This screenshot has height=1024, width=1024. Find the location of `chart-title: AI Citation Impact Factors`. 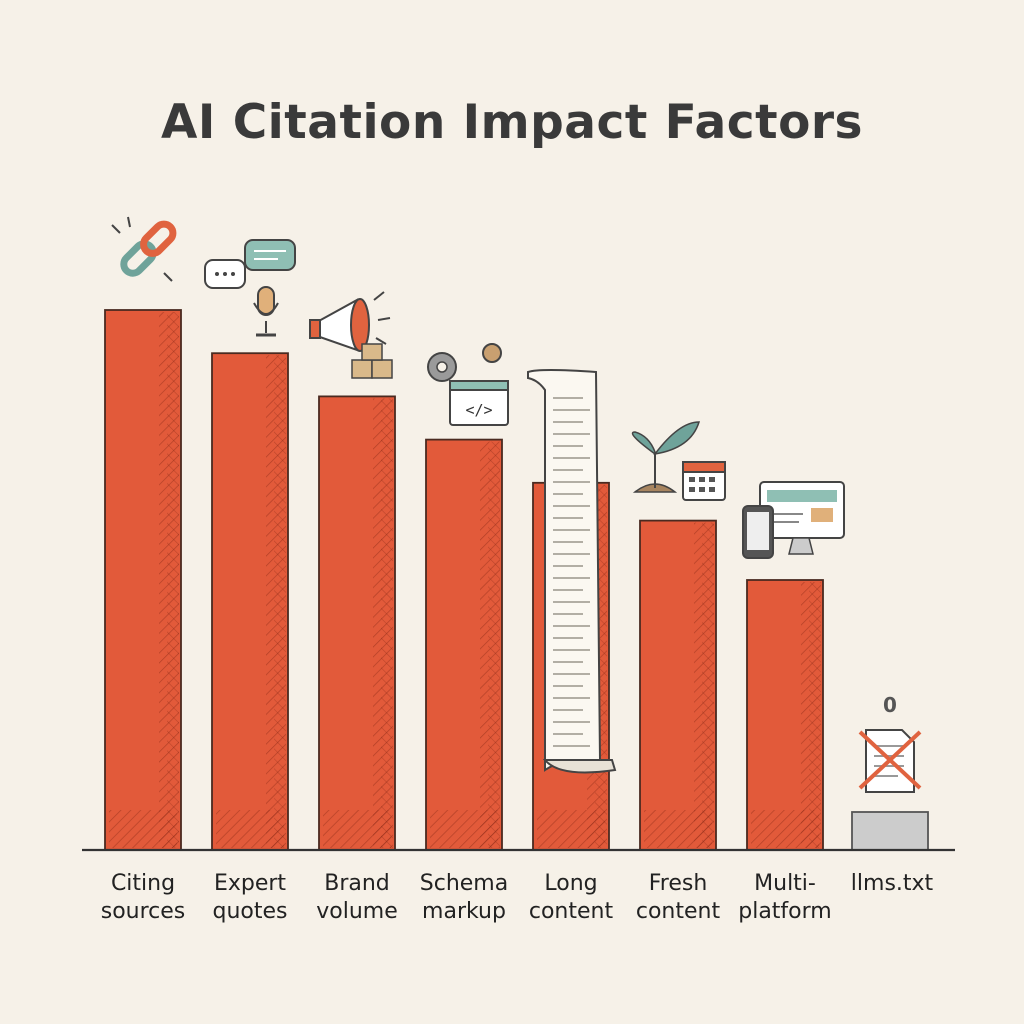

chart-title: AI Citation Impact Factors is located at coordinates (512, 122).